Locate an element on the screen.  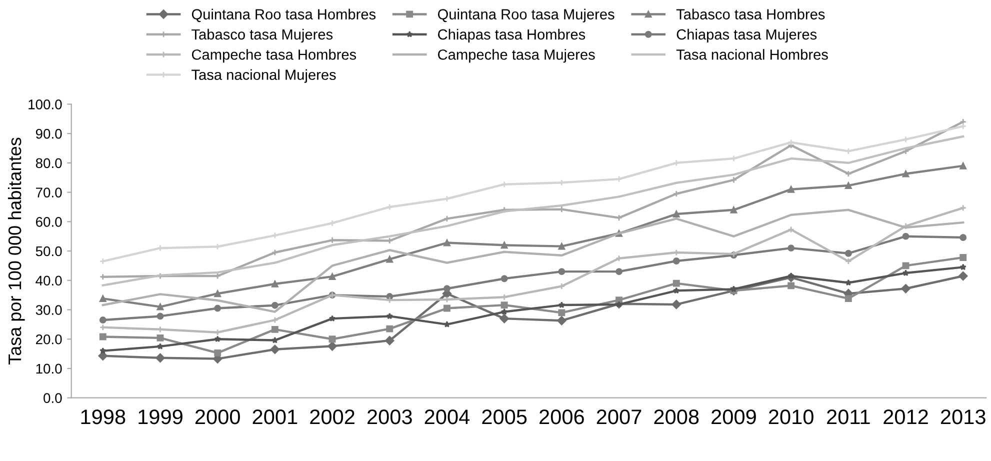
x-tick-label: 2010 is located at coordinates (791, 417).